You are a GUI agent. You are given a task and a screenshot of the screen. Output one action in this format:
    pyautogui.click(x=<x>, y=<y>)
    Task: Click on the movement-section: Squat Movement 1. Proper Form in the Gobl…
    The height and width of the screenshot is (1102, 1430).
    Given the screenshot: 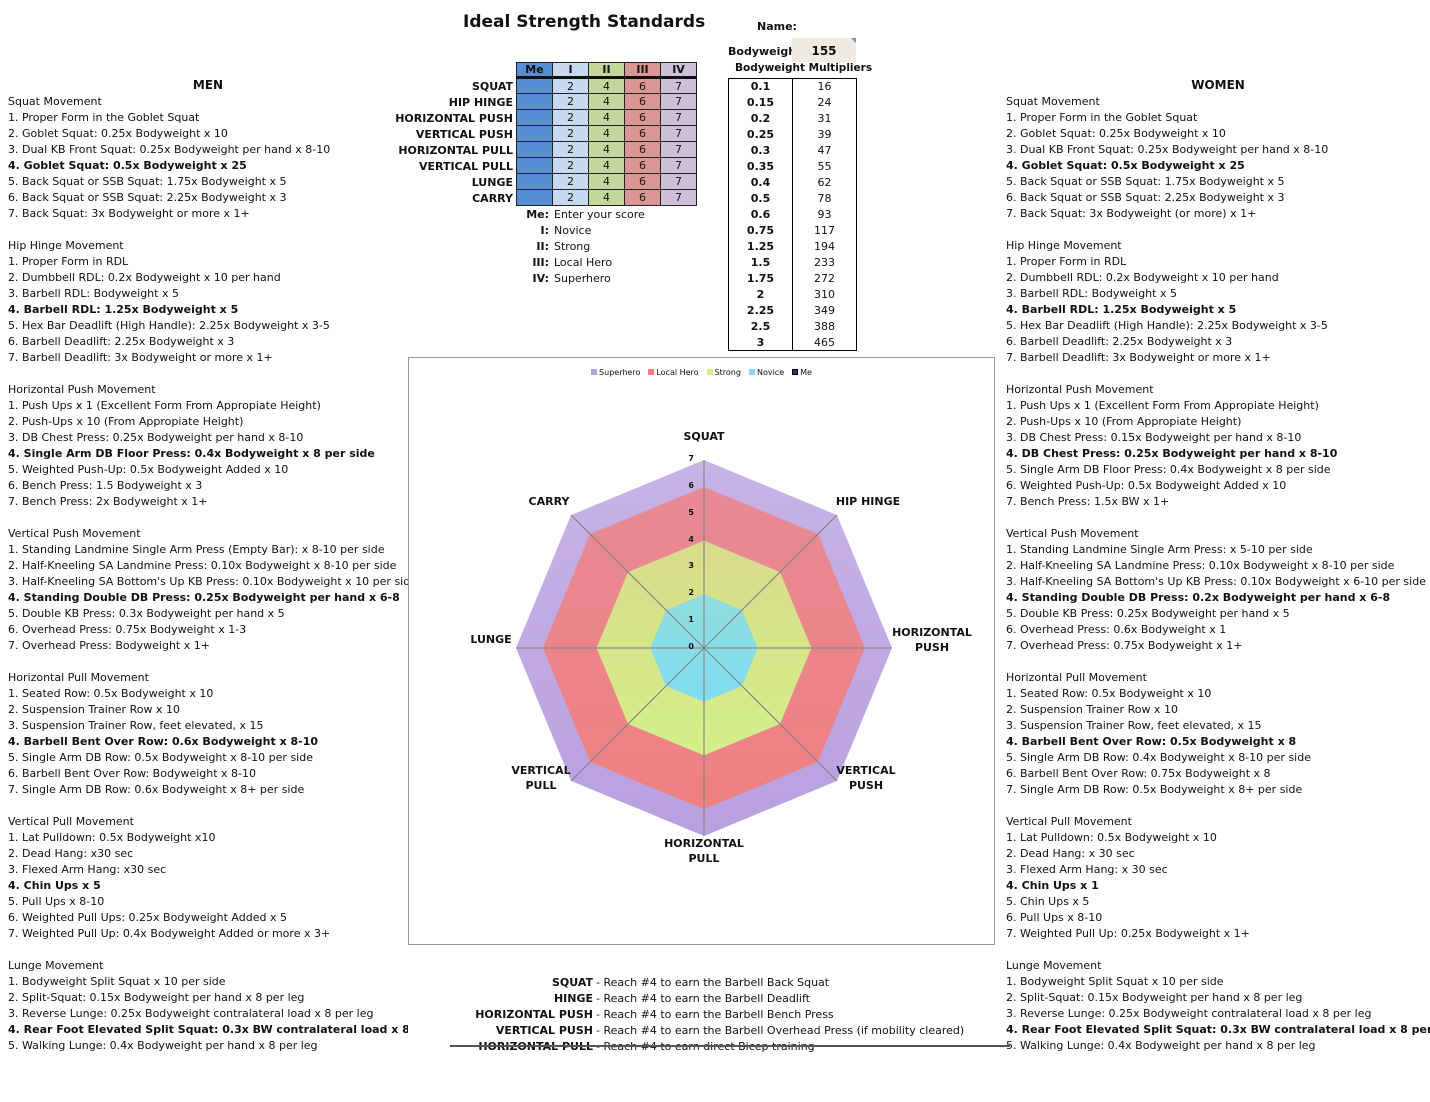 What is the action you would take?
    pyautogui.click(x=208, y=166)
    